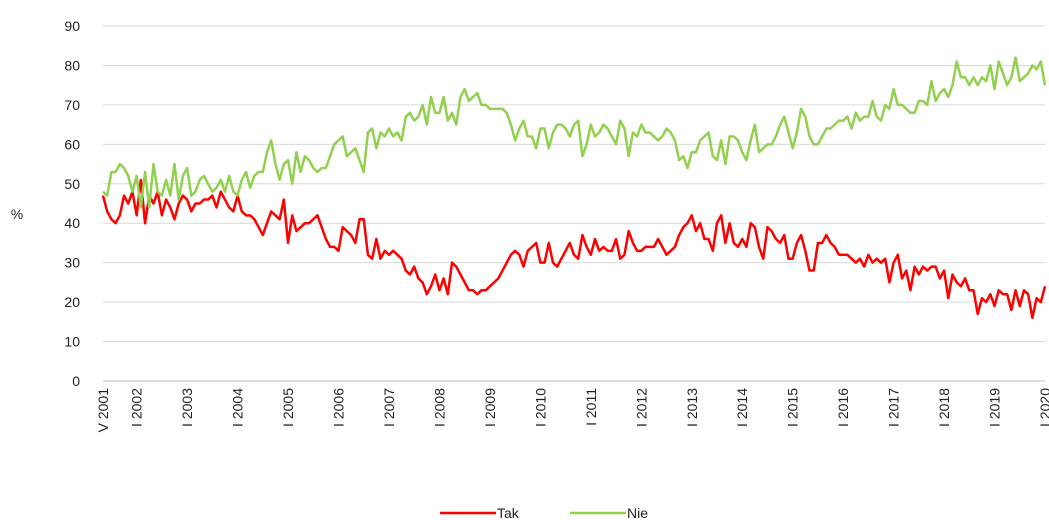 The image size is (1049, 520). What do you see at coordinates (540, 407) in the screenshot?
I see `x-tick-label: I 2010` at bounding box center [540, 407].